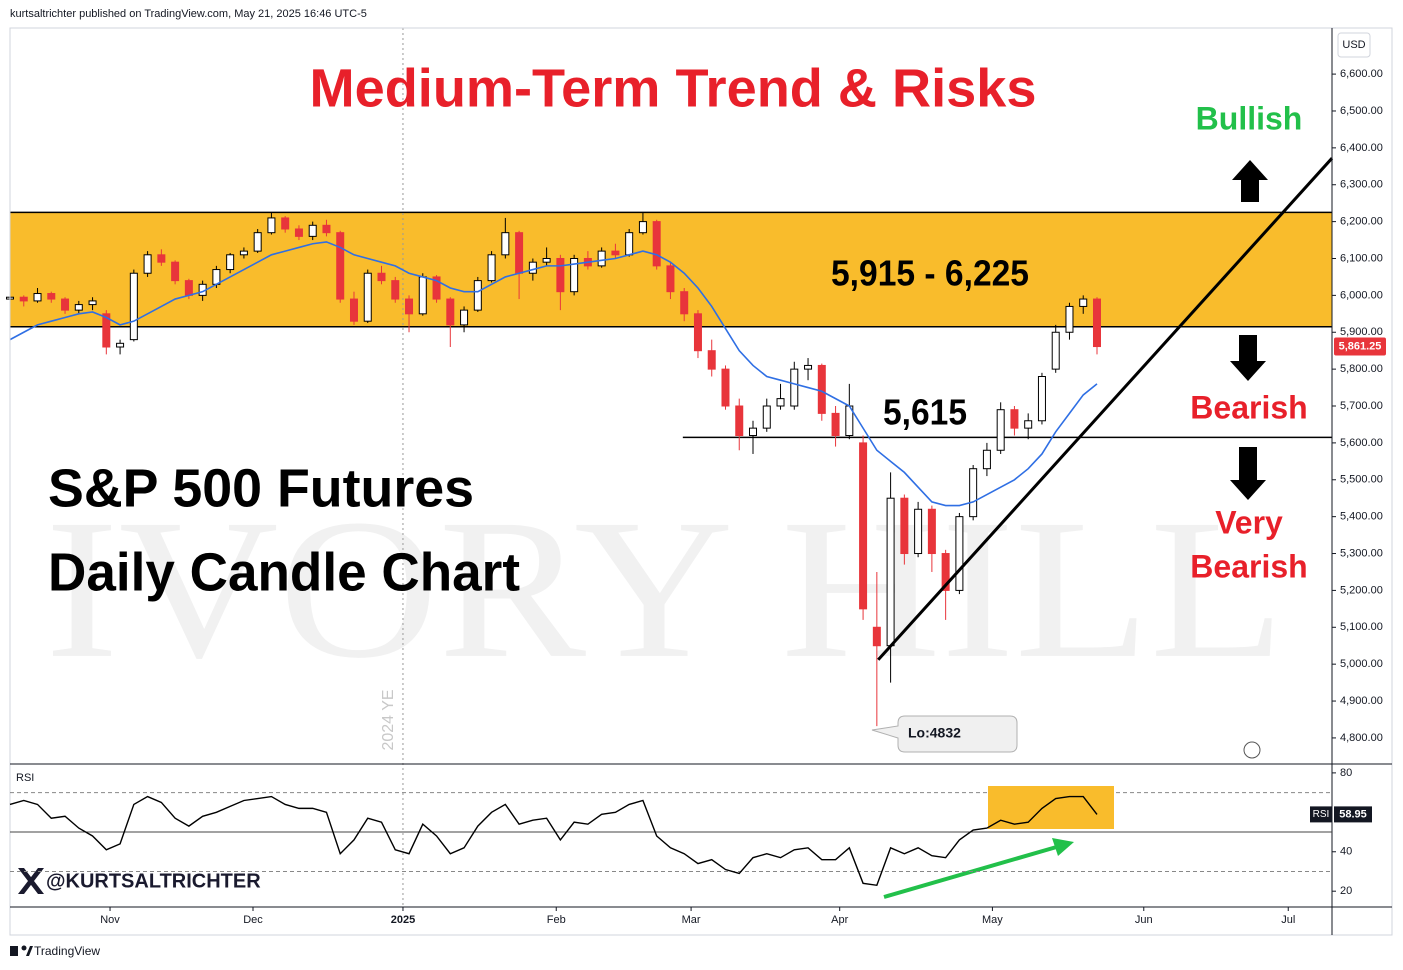  What do you see at coordinates (930, 273) in the screenshot?
I see `zone-label: 5,915 - 6,225` at bounding box center [930, 273].